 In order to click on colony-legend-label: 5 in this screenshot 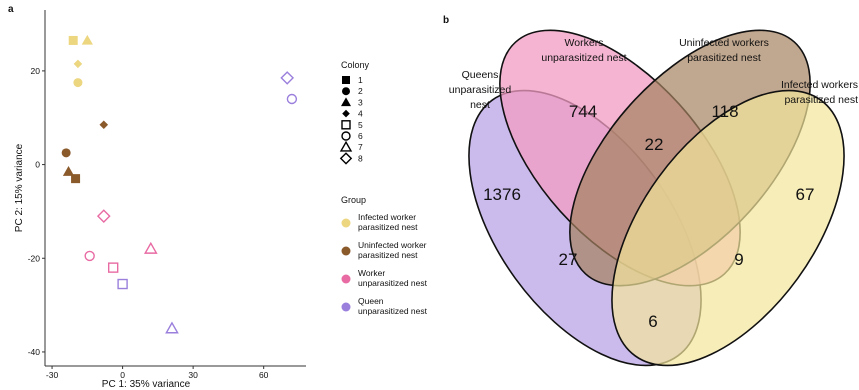, I will do `click(360, 125)`.